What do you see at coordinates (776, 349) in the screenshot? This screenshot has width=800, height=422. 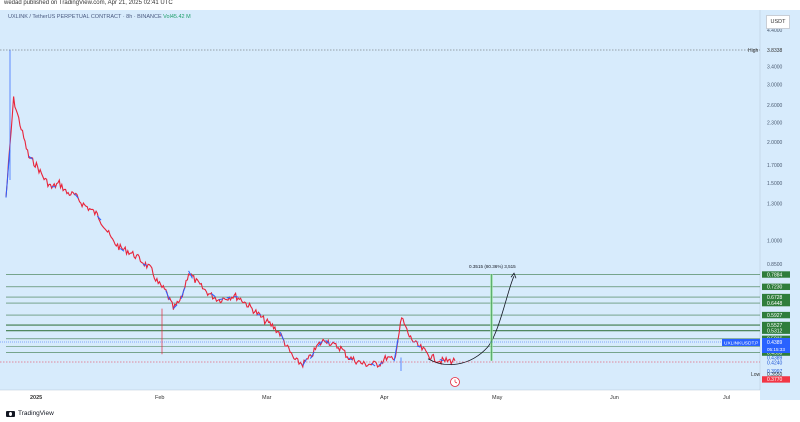 I see `countdown-value: 05:15:33` at bounding box center [776, 349].